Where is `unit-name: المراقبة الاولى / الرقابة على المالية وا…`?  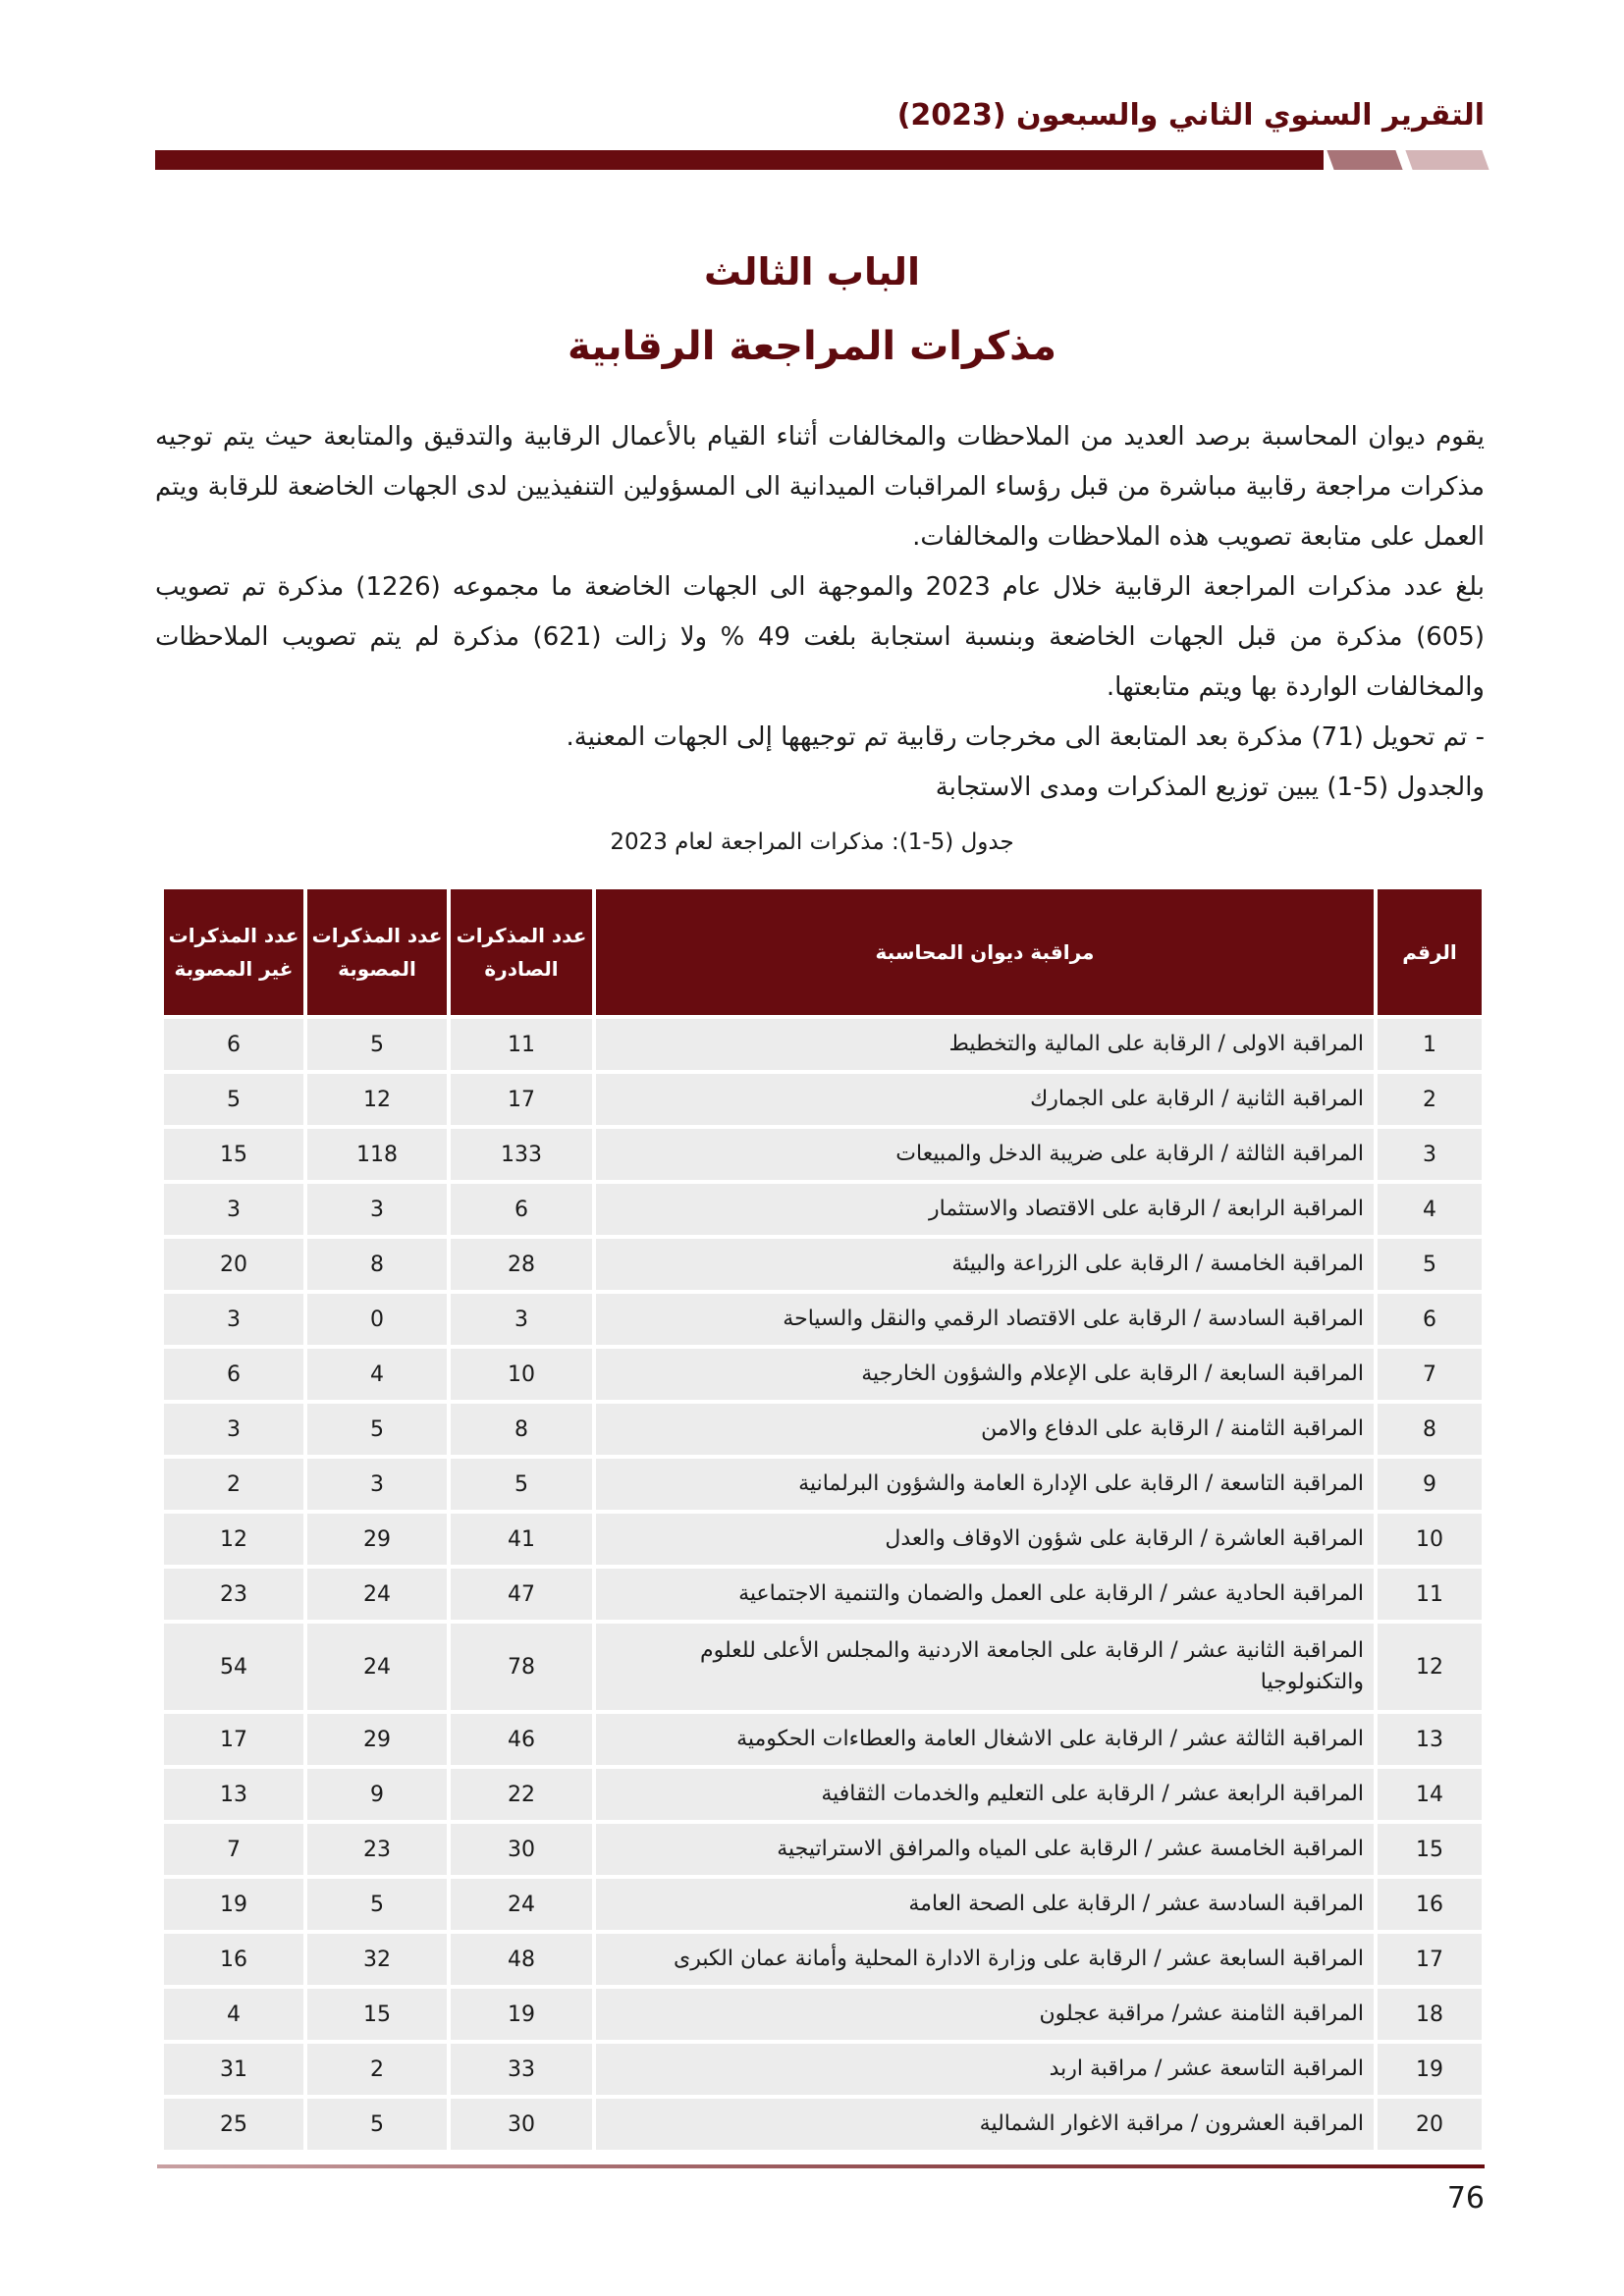 unit-name: المراقبة الاولى / الرقابة على المالية وا… is located at coordinates (985, 1045).